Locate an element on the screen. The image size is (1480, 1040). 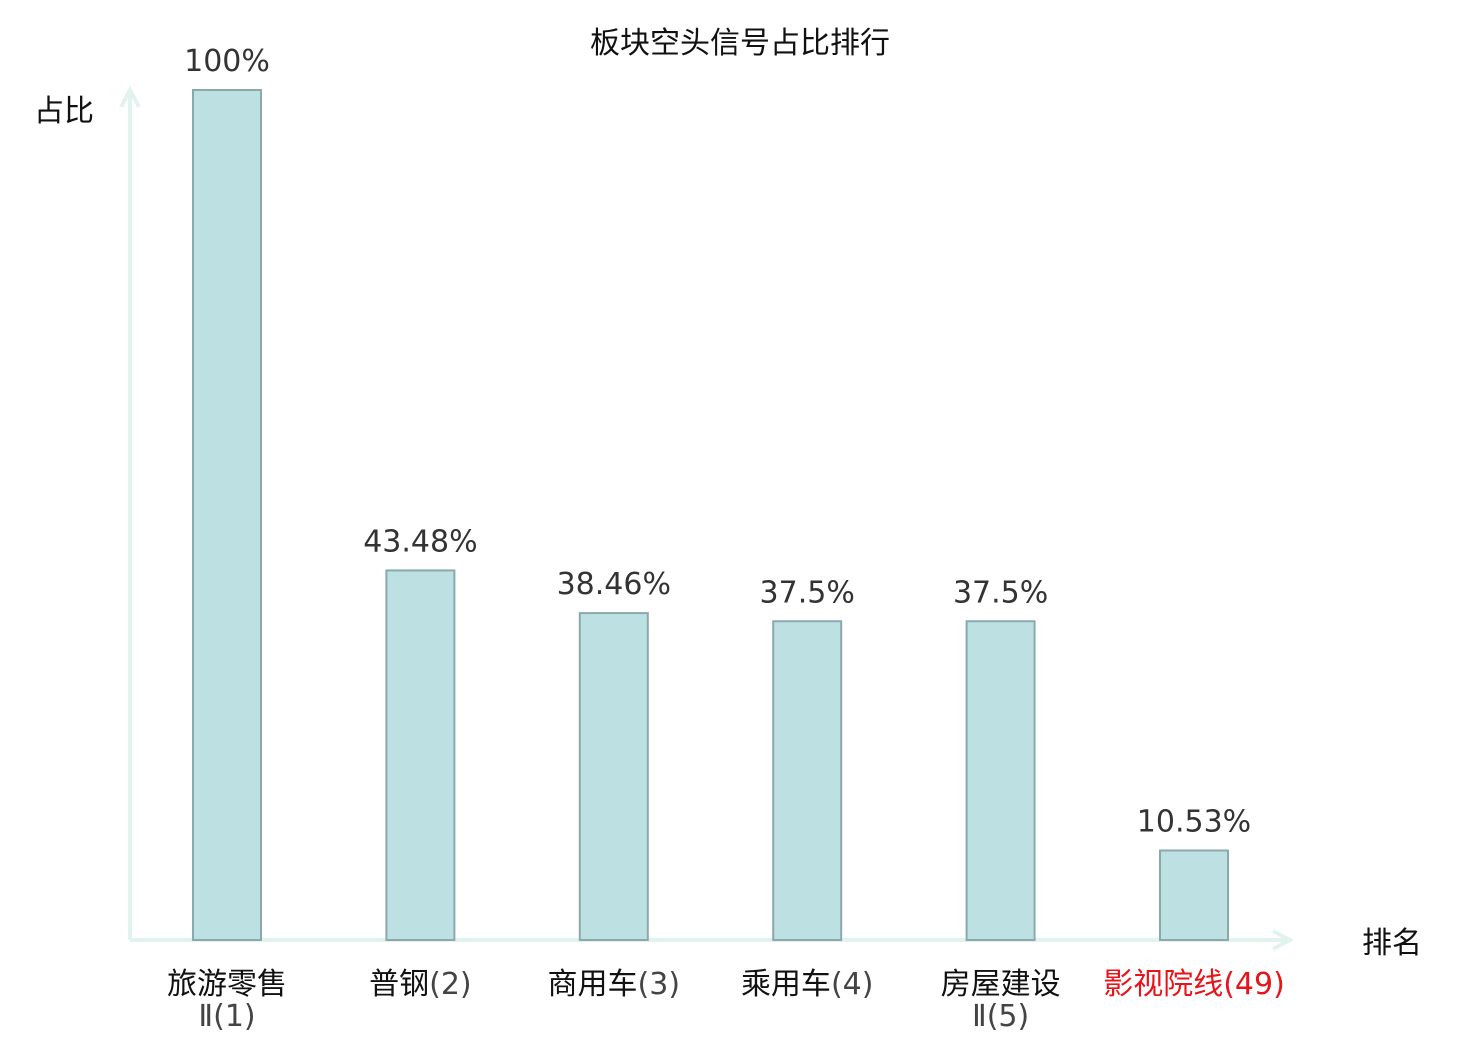
category-rank: (4) is located at coordinates (852, 984).